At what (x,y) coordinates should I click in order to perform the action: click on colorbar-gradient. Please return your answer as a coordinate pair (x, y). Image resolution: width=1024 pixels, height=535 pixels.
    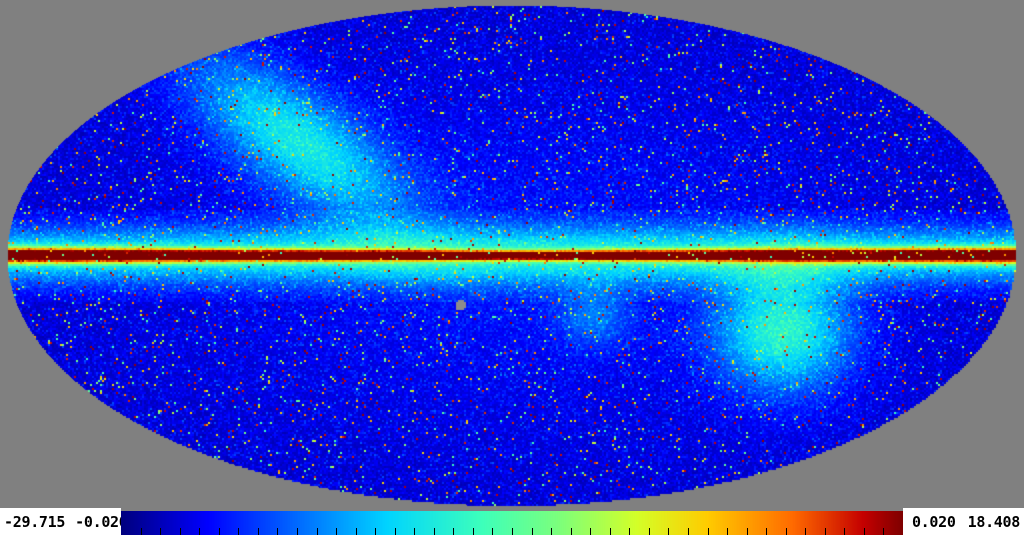
    Looking at the image, I should click on (512, 523).